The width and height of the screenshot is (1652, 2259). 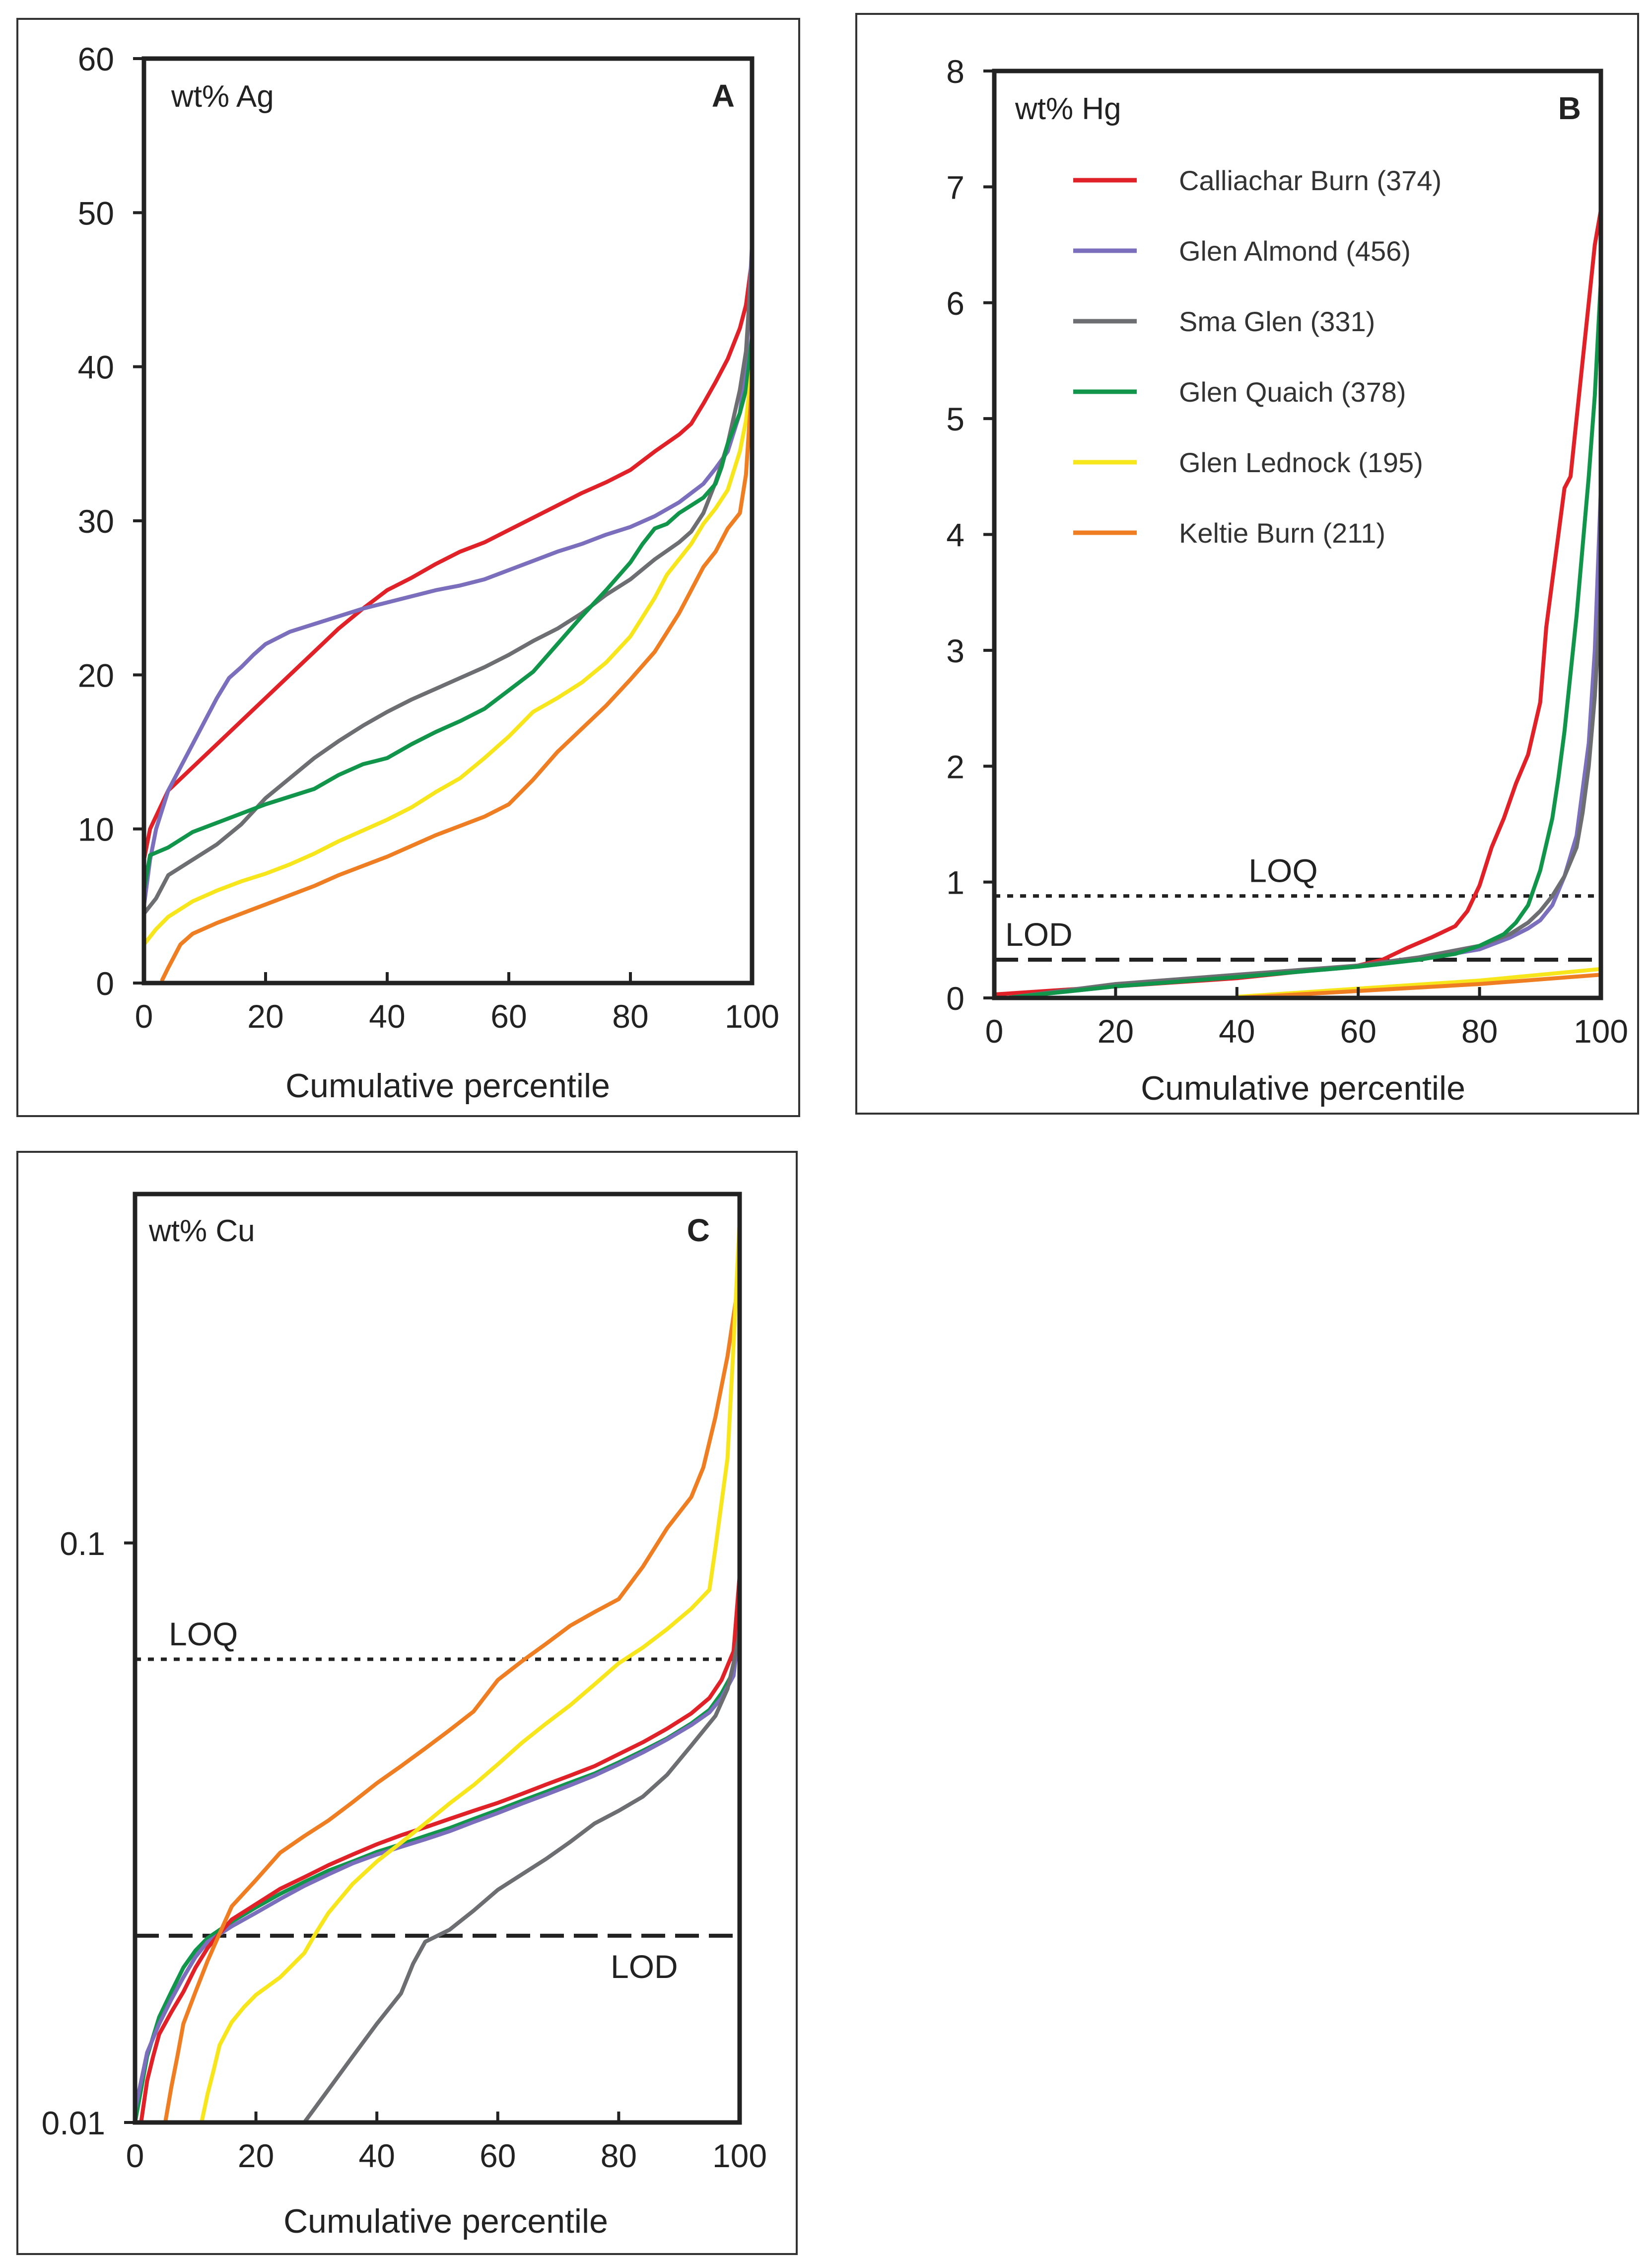 What do you see at coordinates (955, 72) in the screenshot?
I see `panel-b-y-tick-label: 8` at bounding box center [955, 72].